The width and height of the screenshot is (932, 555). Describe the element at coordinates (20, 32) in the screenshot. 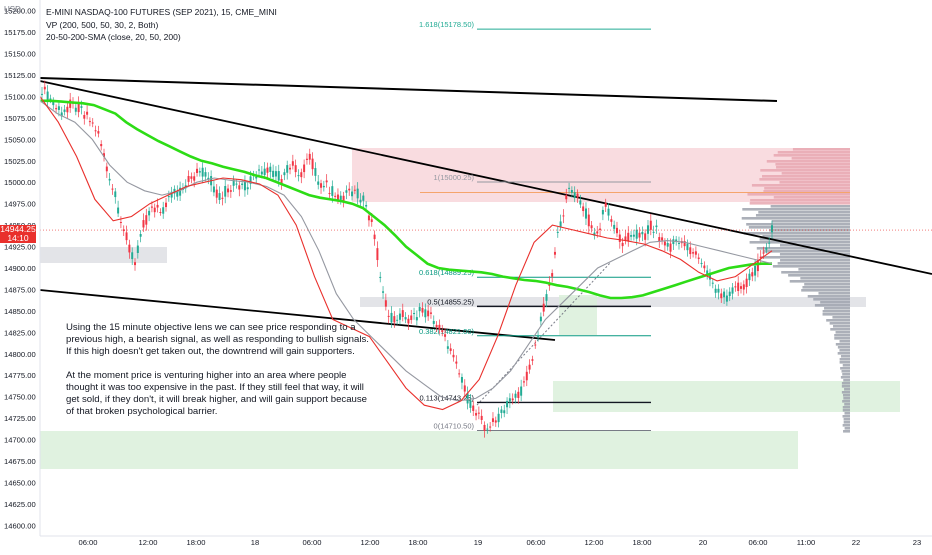

I see `y-tick-label: 15175.00` at that location.